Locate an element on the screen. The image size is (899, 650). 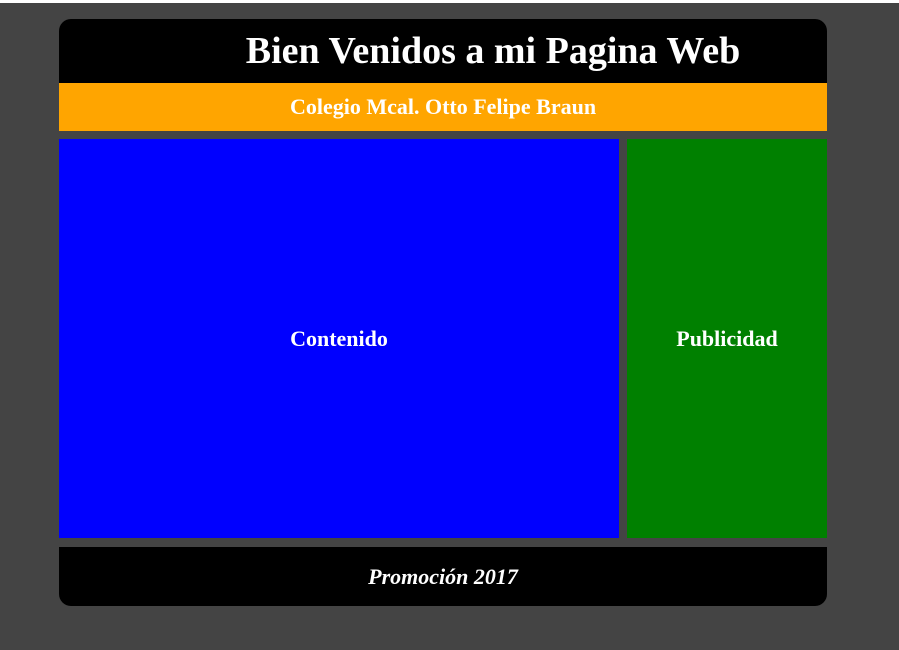
page-title: Bien Venidos a mi Pagina Web is located at coordinates (493, 51).